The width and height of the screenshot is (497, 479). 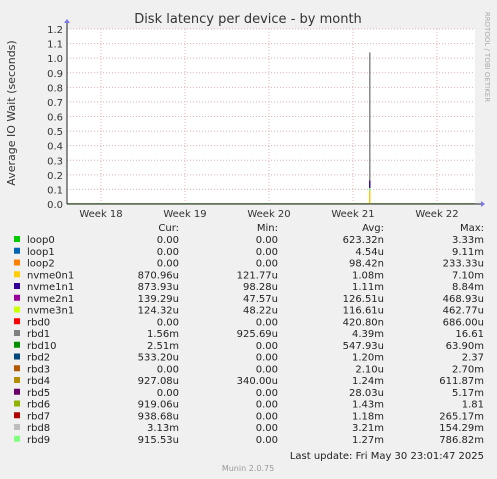 What do you see at coordinates (363, 346) in the screenshot?
I see `legend-avg: 547.93u` at bounding box center [363, 346].